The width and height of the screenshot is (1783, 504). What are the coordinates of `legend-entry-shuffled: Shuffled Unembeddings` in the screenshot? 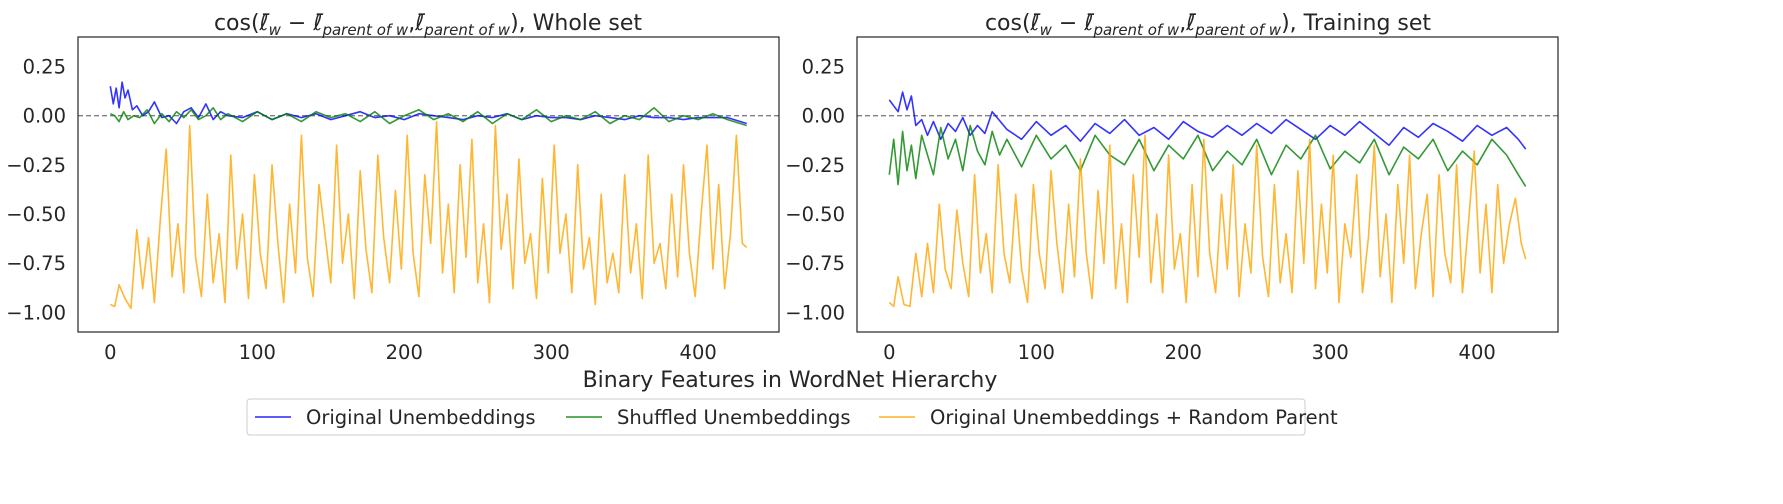 It's located at (708, 417).